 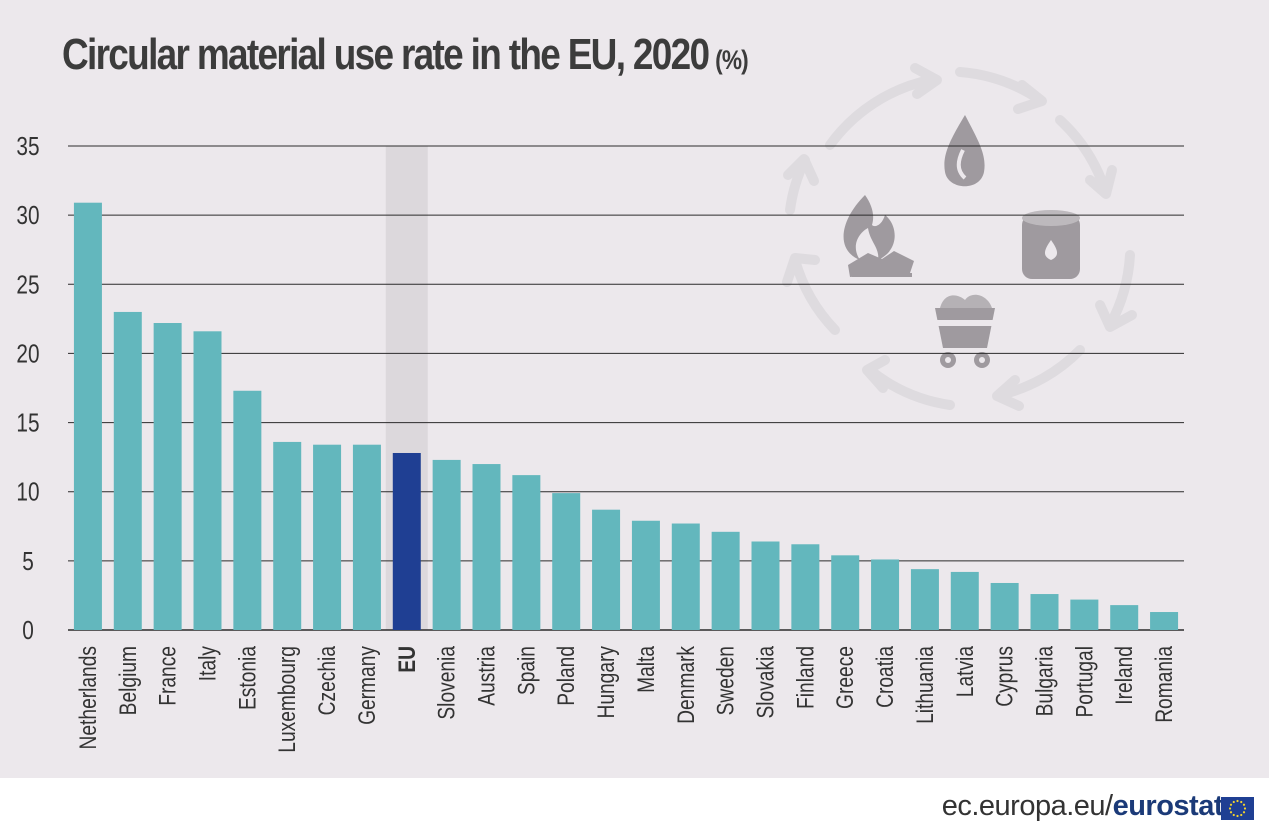 What do you see at coordinates (1124, 675) in the screenshot?
I see `x-tick-label: Ireland` at bounding box center [1124, 675].